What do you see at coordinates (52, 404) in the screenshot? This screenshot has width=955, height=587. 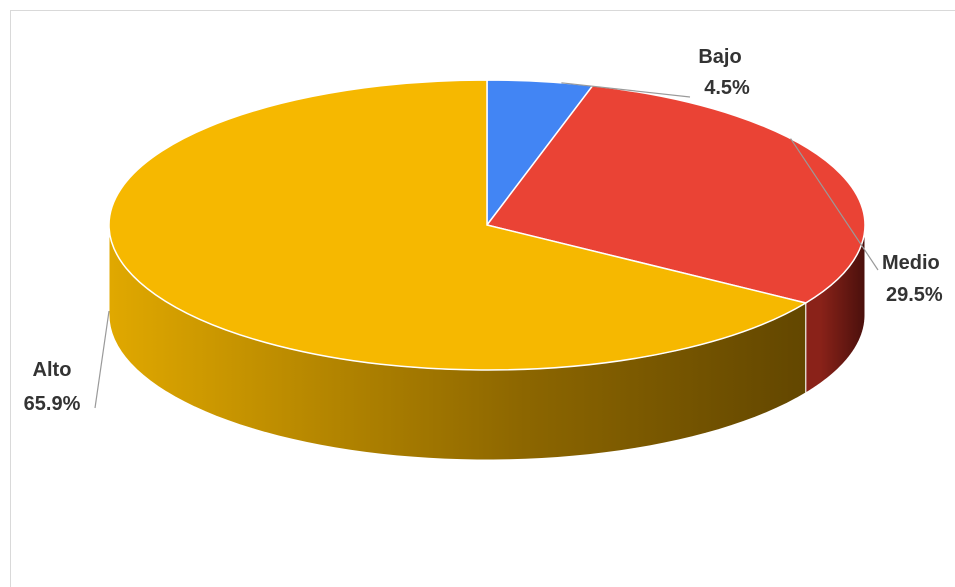 I see `label-alto-value: 65.9%` at bounding box center [52, 404].